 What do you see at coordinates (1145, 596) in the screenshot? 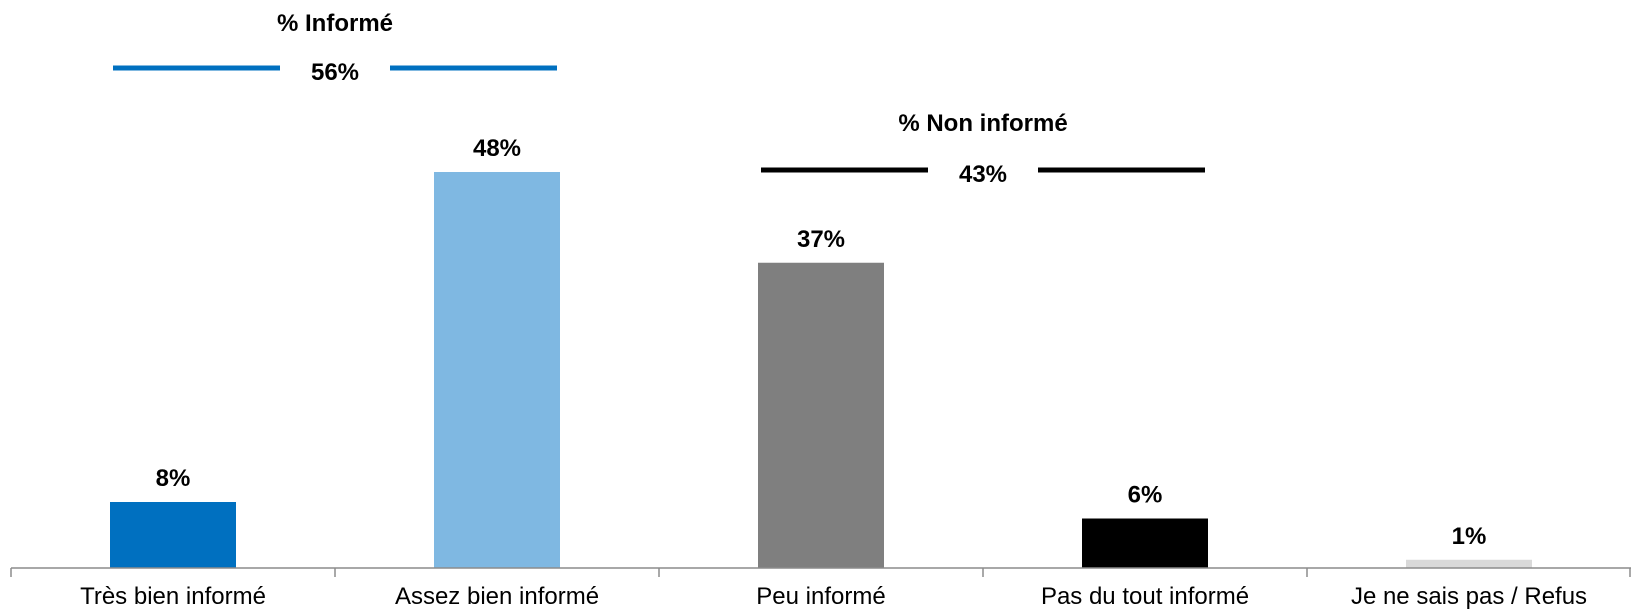
I see `category-label-3: Pas du tout informé` at bounding box center [1145, 596].